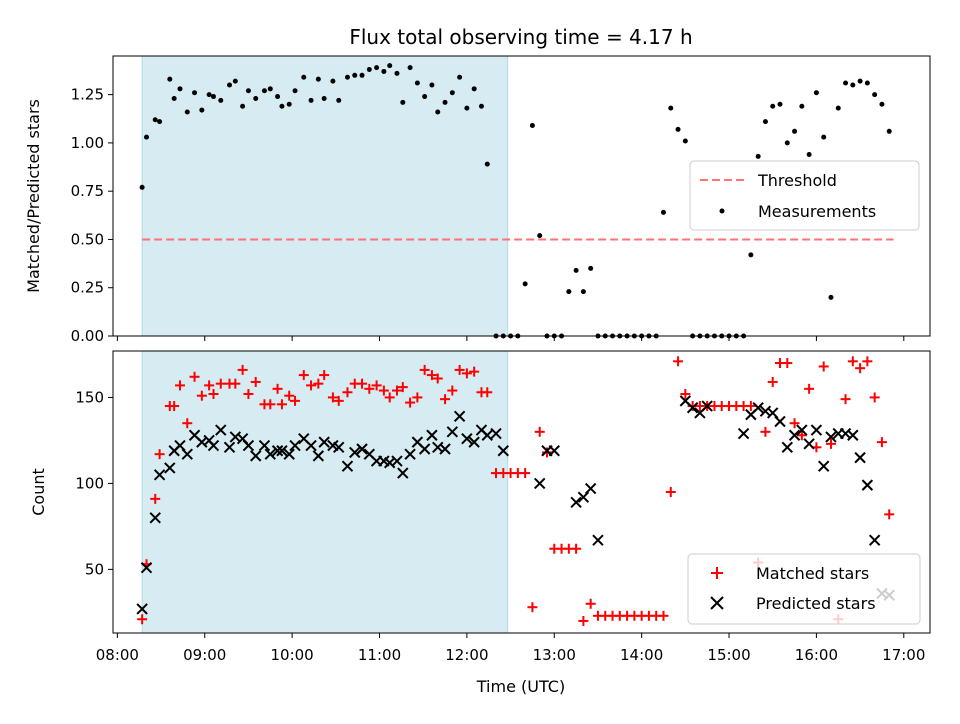  I want to click on bottom-y-tick-label: 150, so click(89, 397).